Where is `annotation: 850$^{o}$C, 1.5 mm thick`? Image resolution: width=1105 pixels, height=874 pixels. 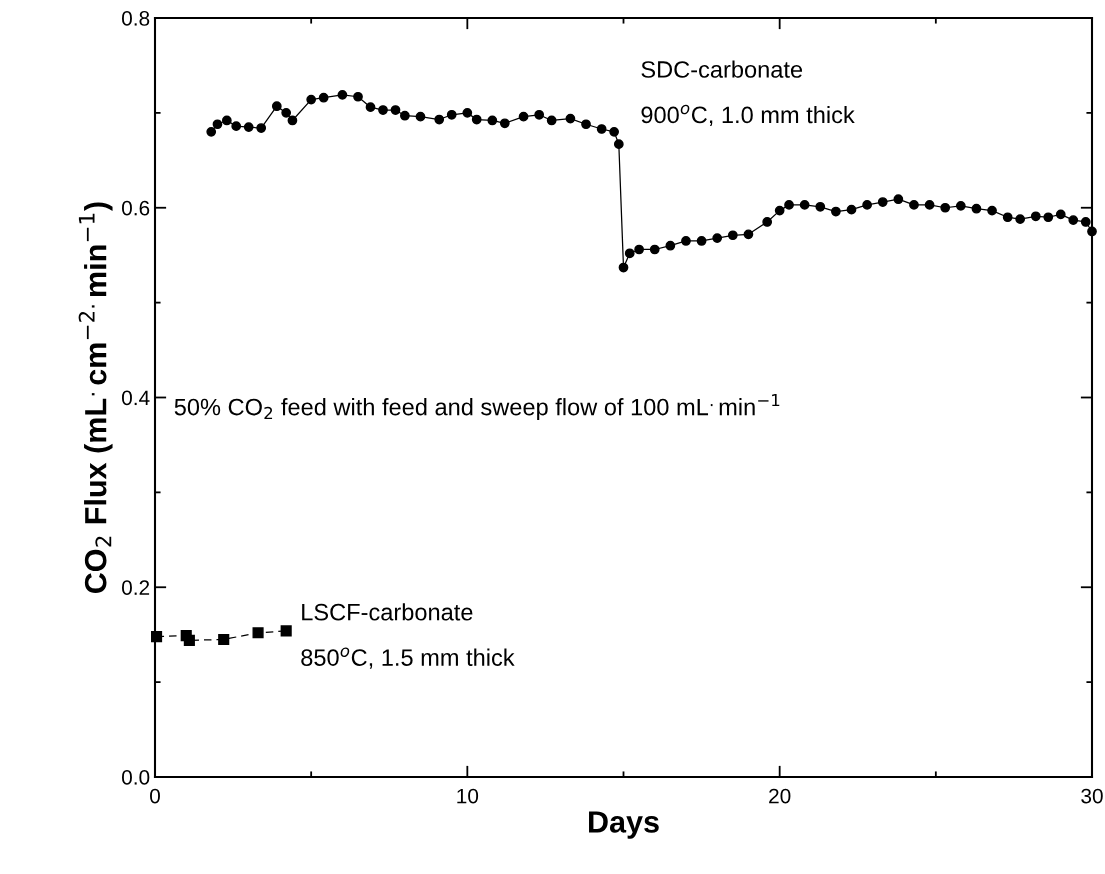 annotation: 850$^{o}$C, 1.5 mm thick is located at coordinates (408, 658).